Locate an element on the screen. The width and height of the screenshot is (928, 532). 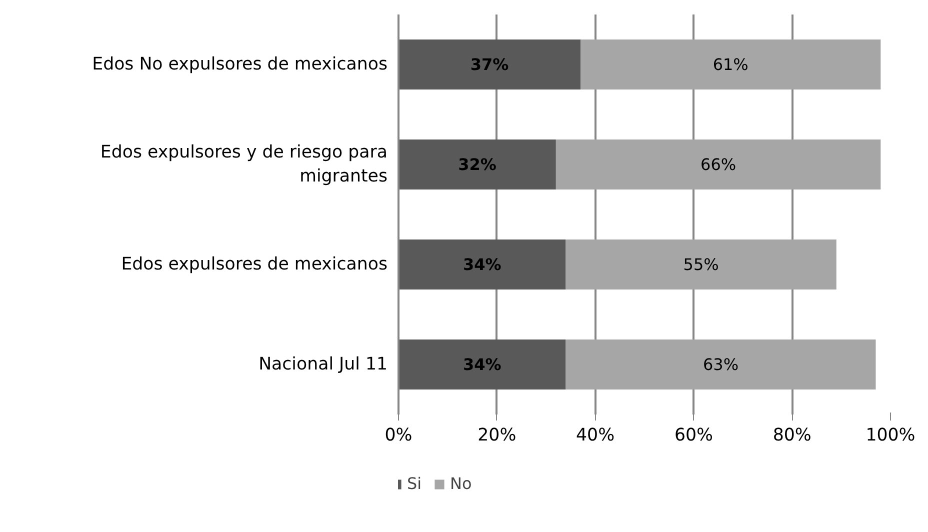
data-label: 61% is located at coordinates (730, 64).